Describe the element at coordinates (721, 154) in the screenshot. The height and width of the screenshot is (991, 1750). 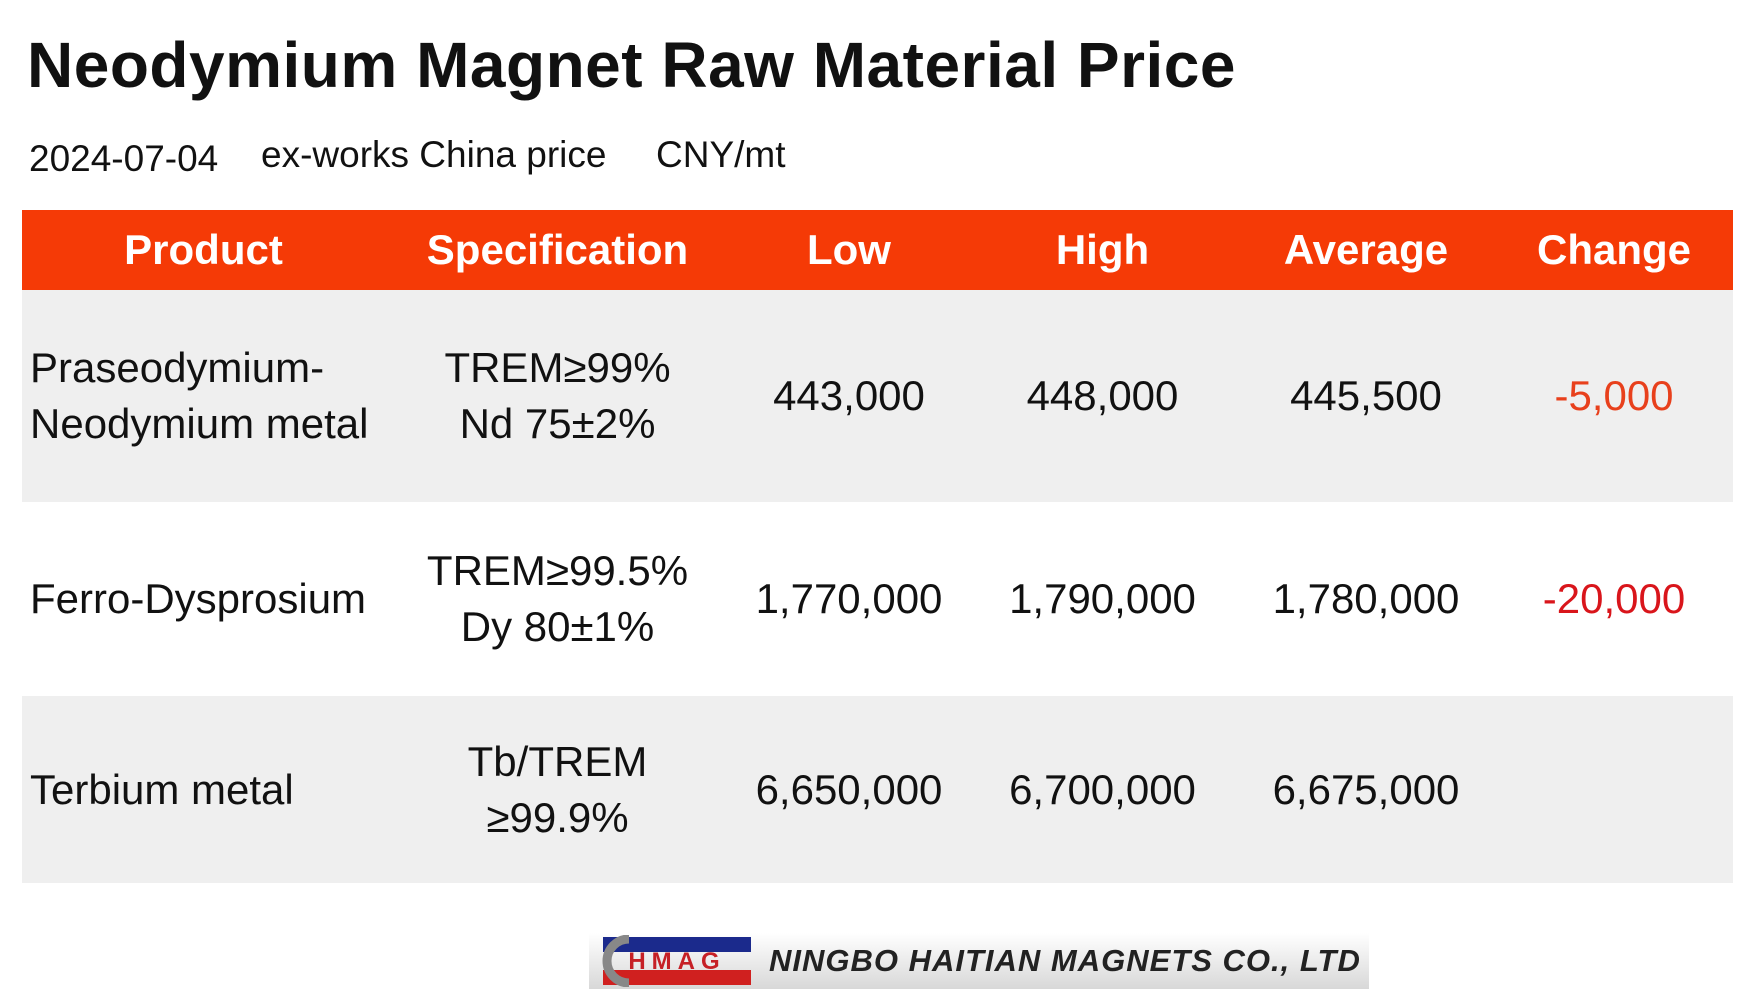
I see `unit: CNY/mt` at that location.